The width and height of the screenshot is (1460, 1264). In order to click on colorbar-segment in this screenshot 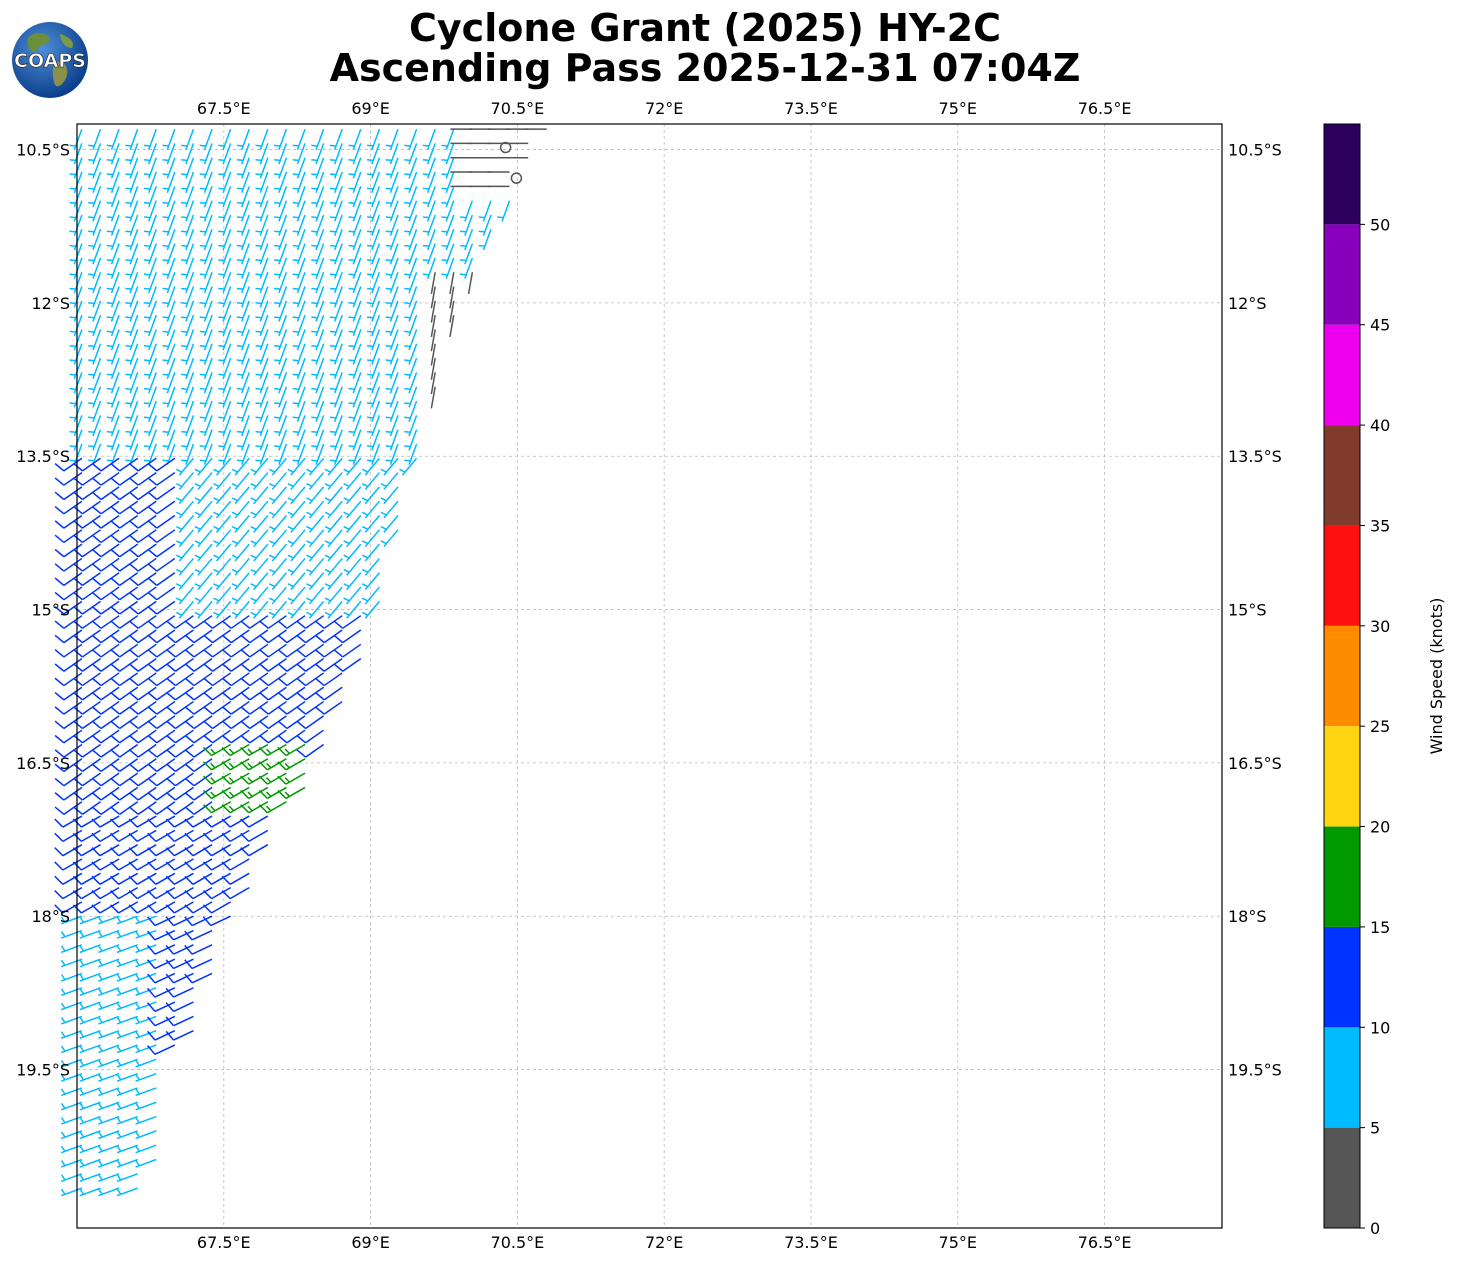, I will do `click(1342, 676)`.